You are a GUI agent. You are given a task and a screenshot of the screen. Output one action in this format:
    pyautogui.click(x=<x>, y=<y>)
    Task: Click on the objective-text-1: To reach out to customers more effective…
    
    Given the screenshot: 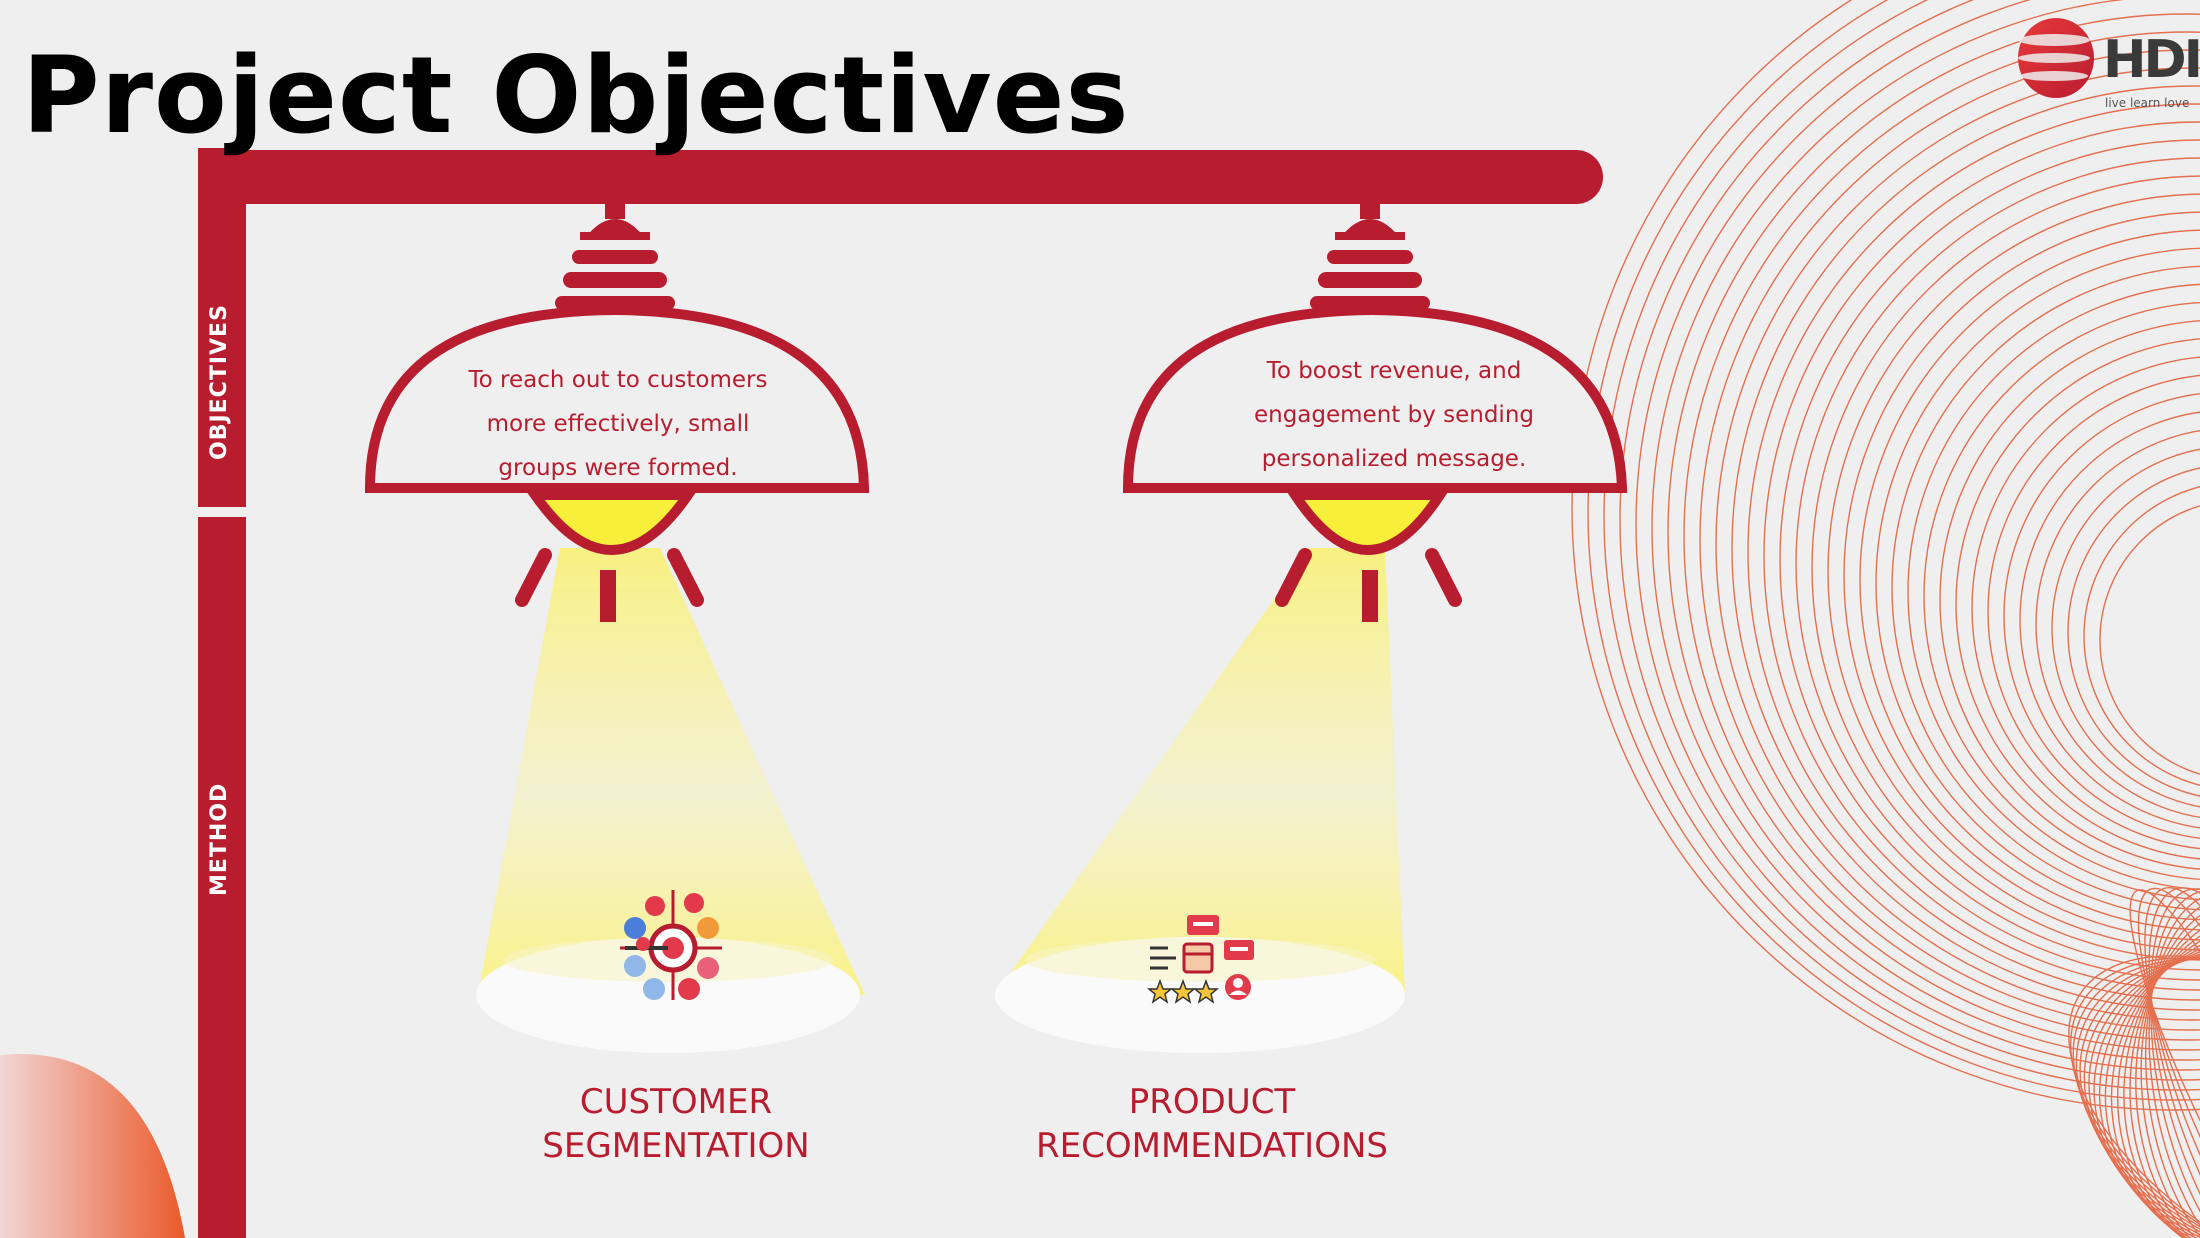 What is the action you would take?
    pyautogui.click(x=618, y=424)
    